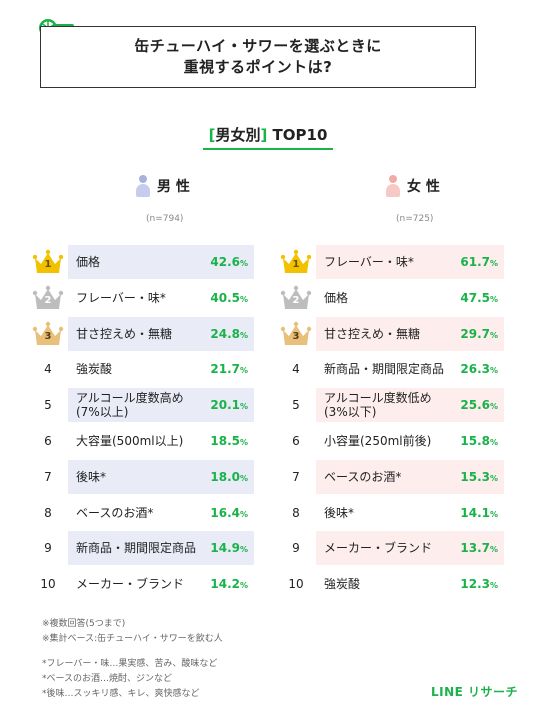  What do you see at coordinates (225, 476) in the screenshot?
I see `percent-value: 18.0` at bounding box center [225, 476].